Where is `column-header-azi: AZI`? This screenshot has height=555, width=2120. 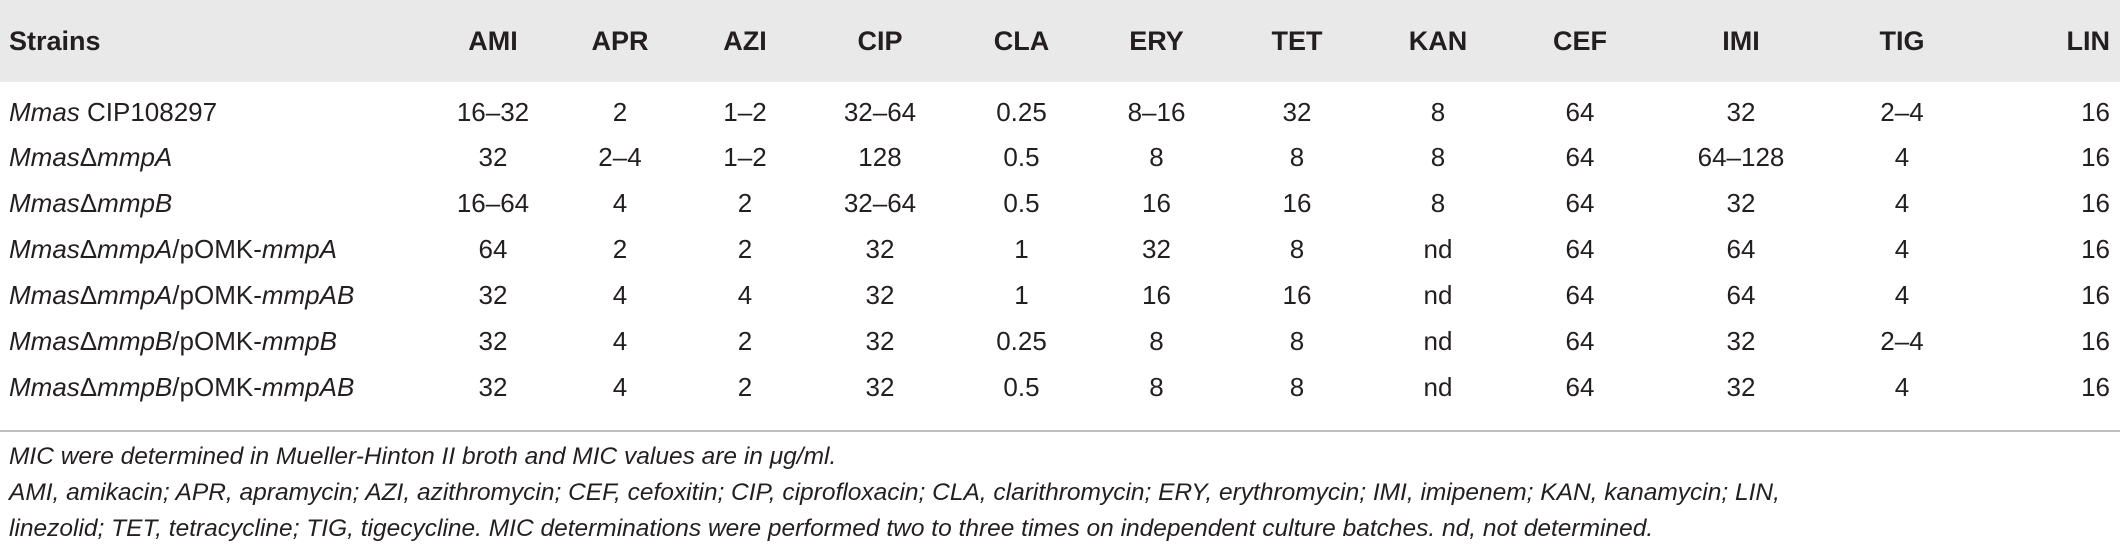 column-header-azi: AZI is located at coordinates (745, 40).